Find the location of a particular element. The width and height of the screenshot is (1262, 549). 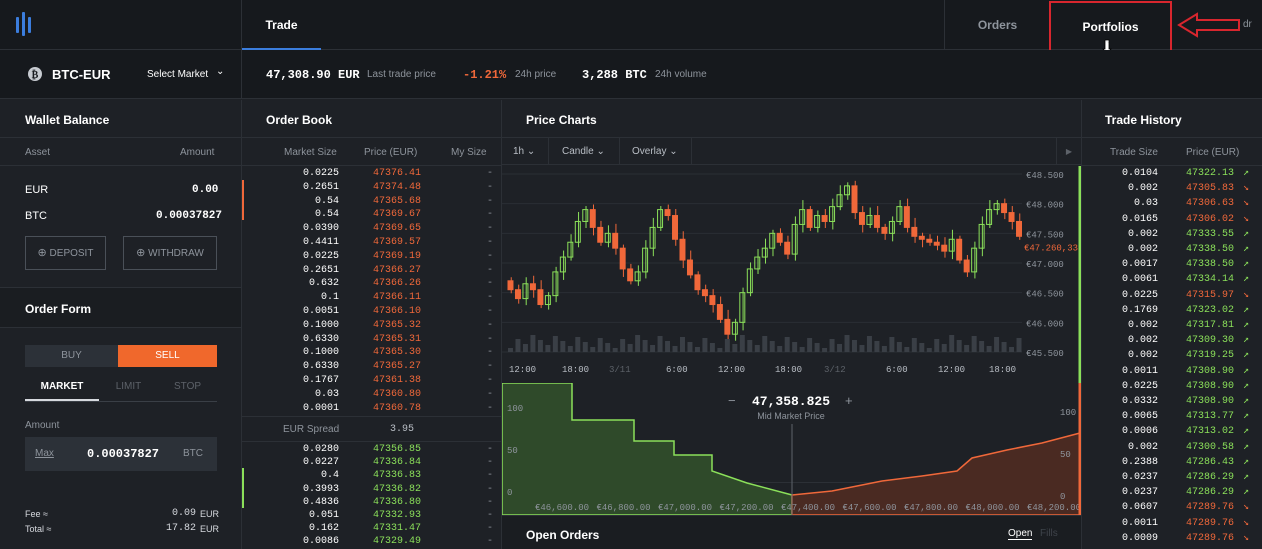

max-button: Max is located at coordinates (44, 453).